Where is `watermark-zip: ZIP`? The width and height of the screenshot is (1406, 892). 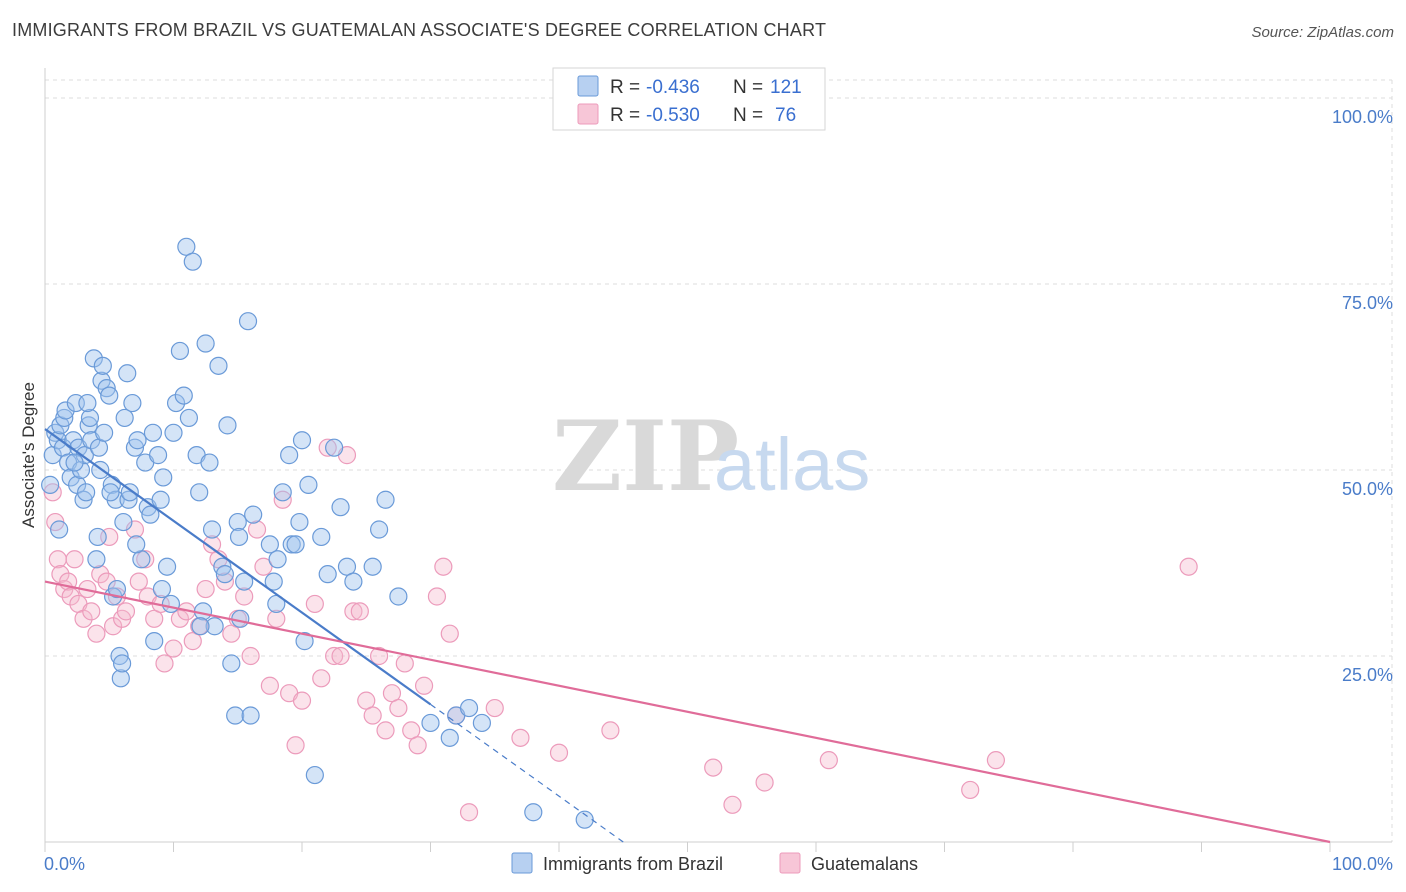 watermark-zip: ZIP is located at coordinates (645, 456).